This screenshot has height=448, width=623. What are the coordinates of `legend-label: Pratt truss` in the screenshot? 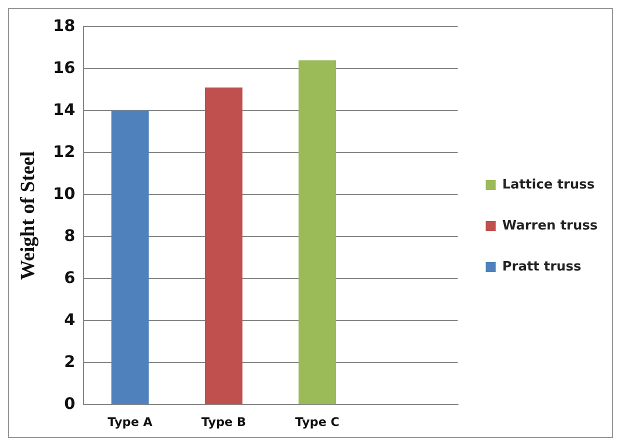 It's located at (542, 266).